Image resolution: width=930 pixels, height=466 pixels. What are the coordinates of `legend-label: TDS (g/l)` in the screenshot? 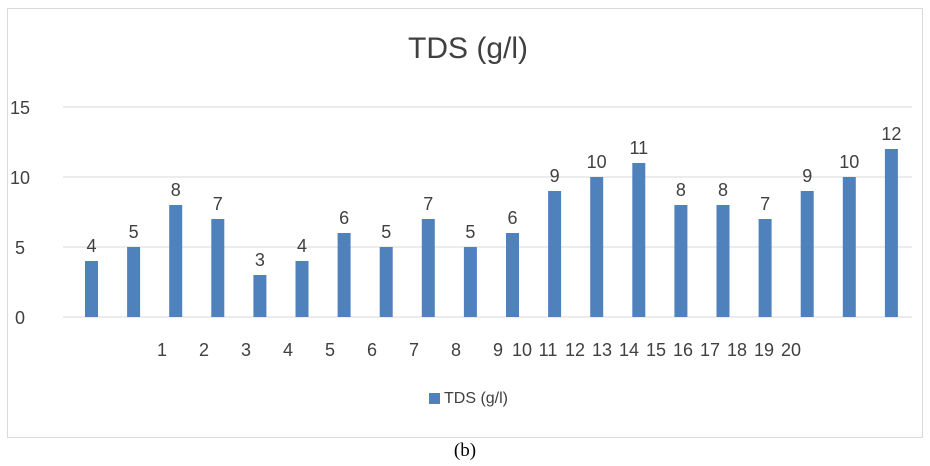 It's located at (476, 398).